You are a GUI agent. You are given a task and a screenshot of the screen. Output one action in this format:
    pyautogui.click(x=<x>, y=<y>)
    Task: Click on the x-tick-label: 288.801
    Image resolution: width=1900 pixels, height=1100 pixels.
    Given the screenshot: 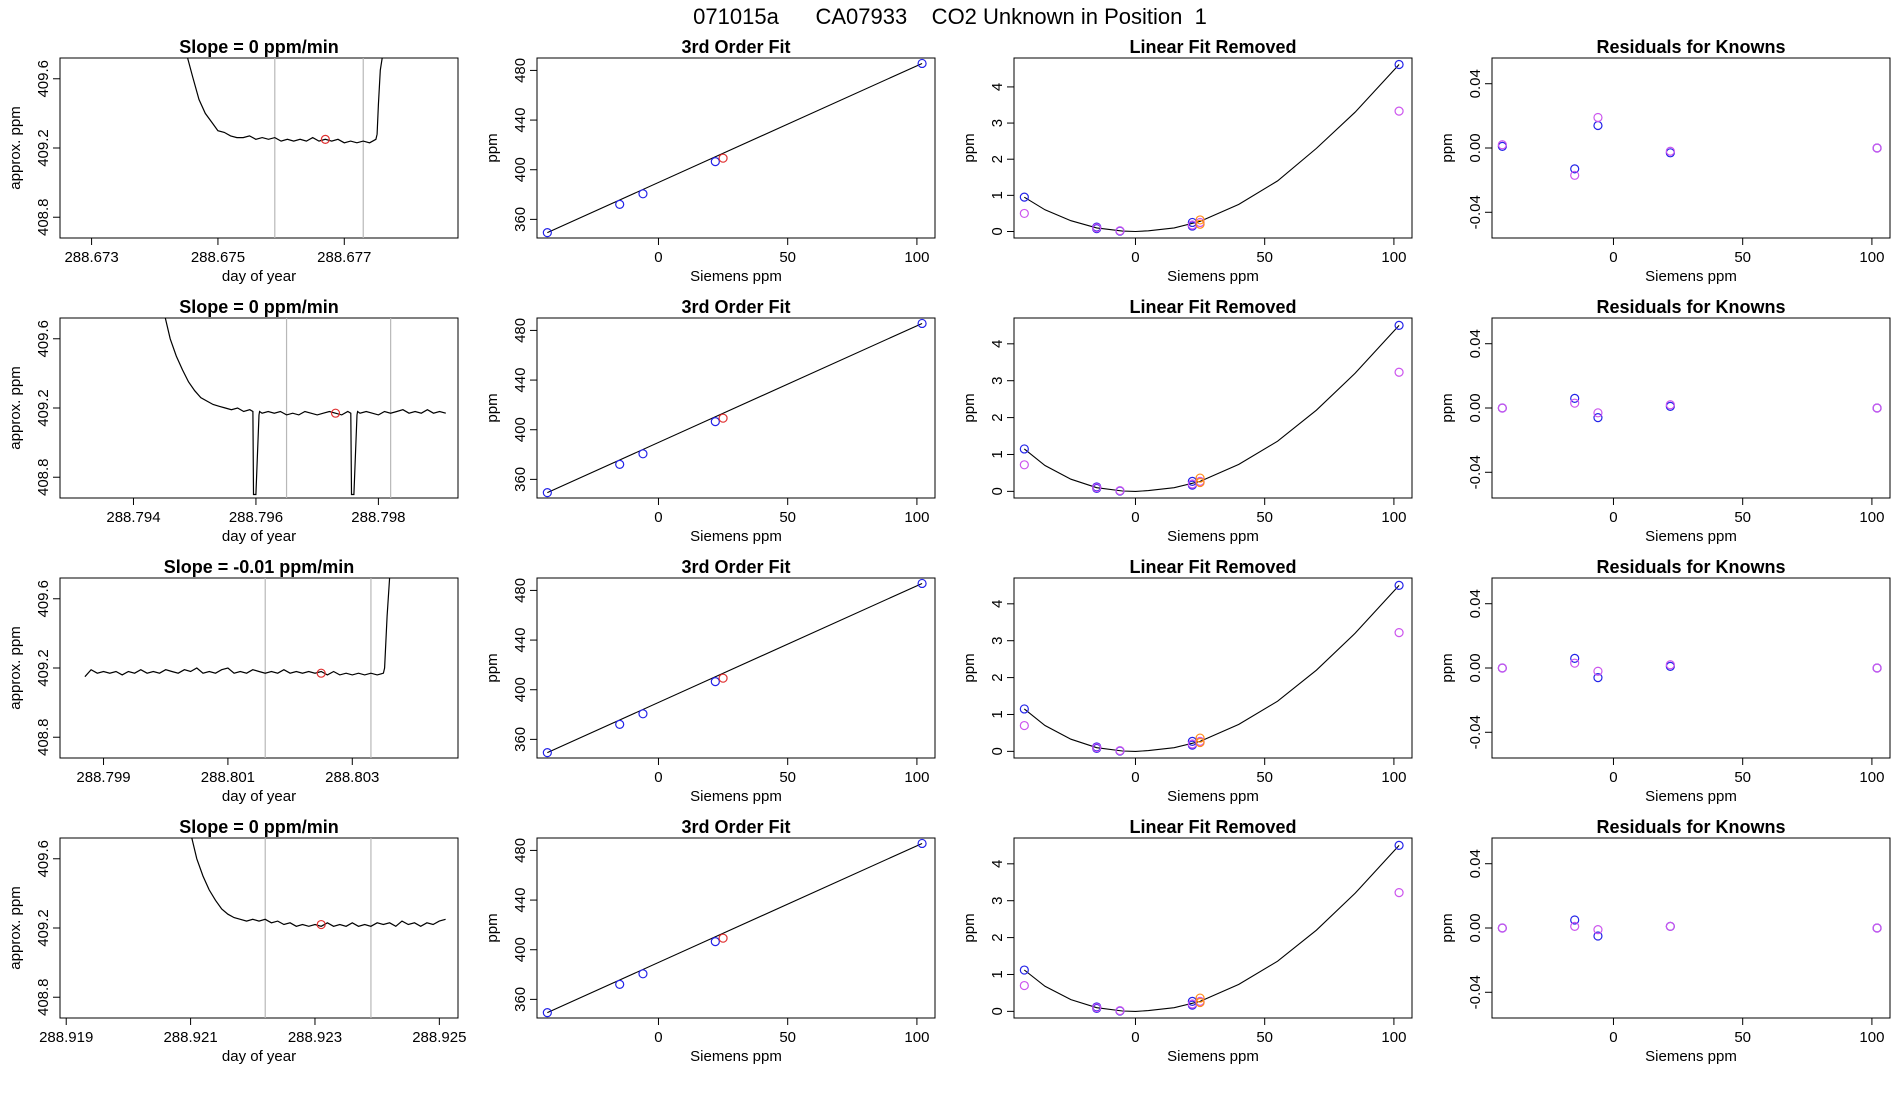 What is the action you would take?
    pyautogui.click(x=228, y=777)
    